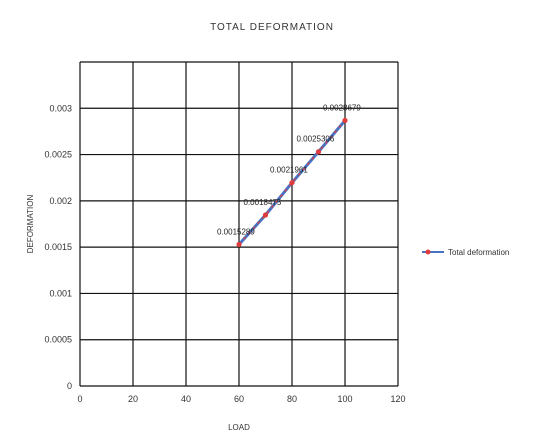 This screenshot has height=439, width=544. What do you see at coordinates (60, 293) in the screenshot?
I see `y-tick-label: 0.001` at bounding box center [60, 293].